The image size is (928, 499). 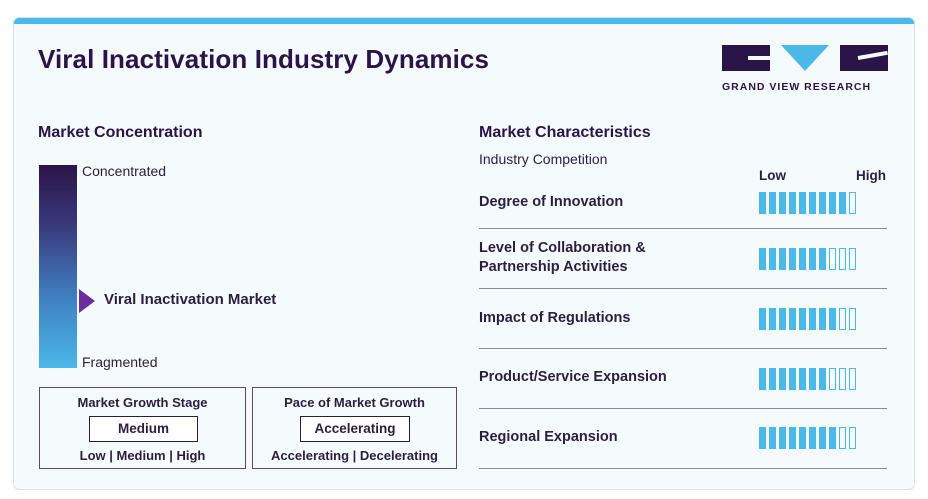 What do you see at coordinates (87, 301) in the screenshot?
I see `market-position-marker-icon` at bounding box center [87, 301].